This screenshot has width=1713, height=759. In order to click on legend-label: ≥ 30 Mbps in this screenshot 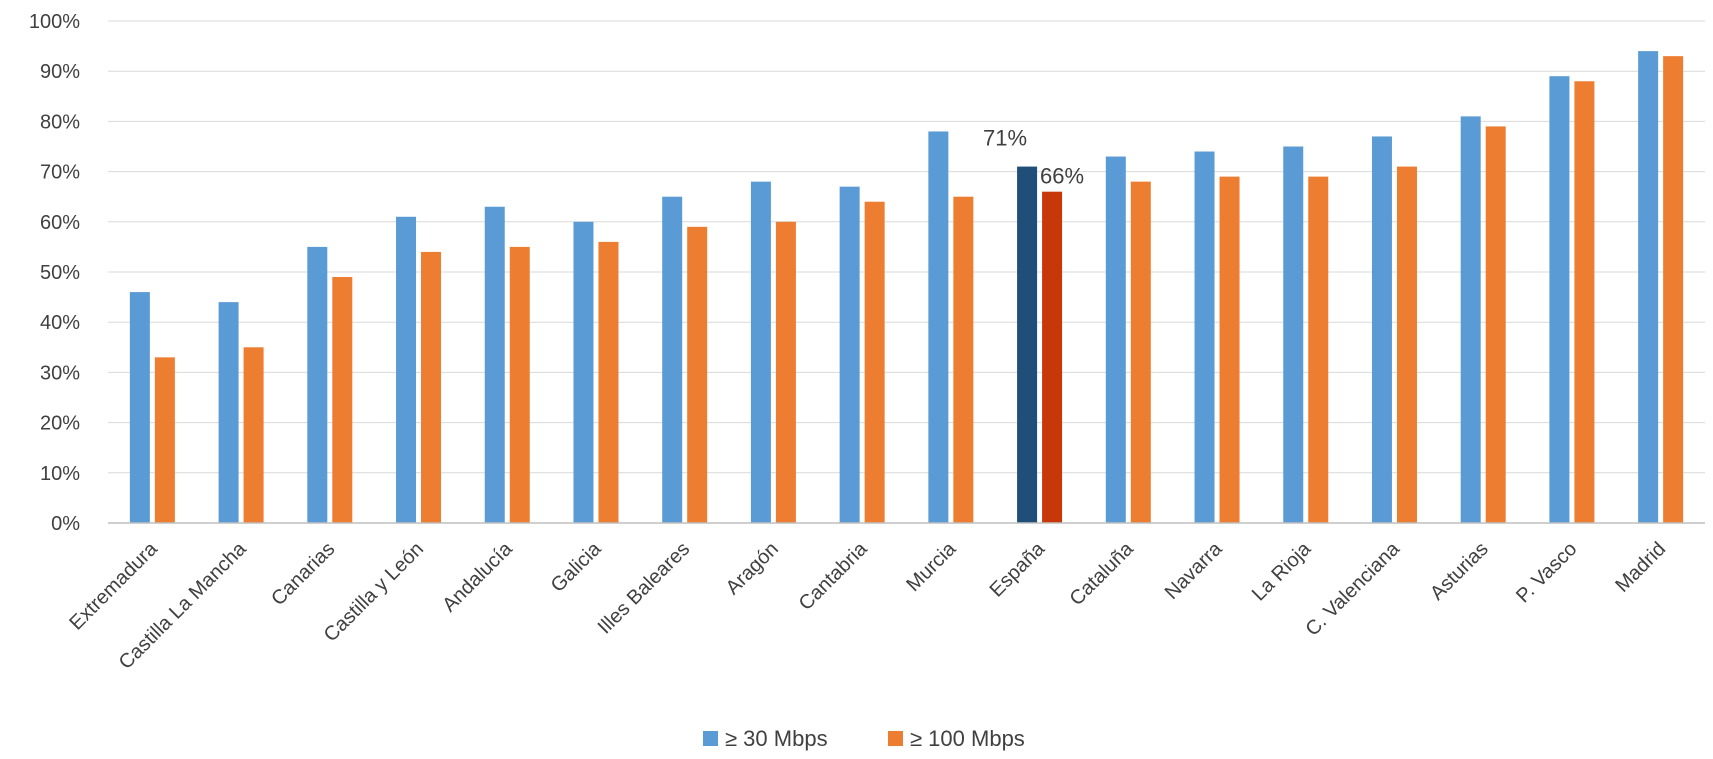, I will do `click(776, 738)`.